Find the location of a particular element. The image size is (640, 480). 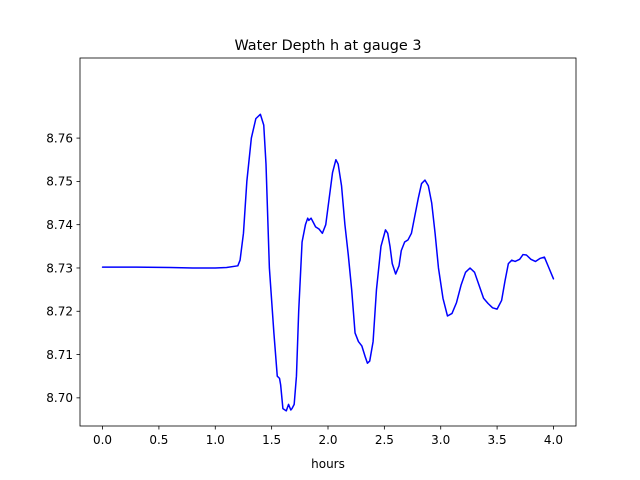

x-tick-label: 1.5 is located at coordinates (271, 440).